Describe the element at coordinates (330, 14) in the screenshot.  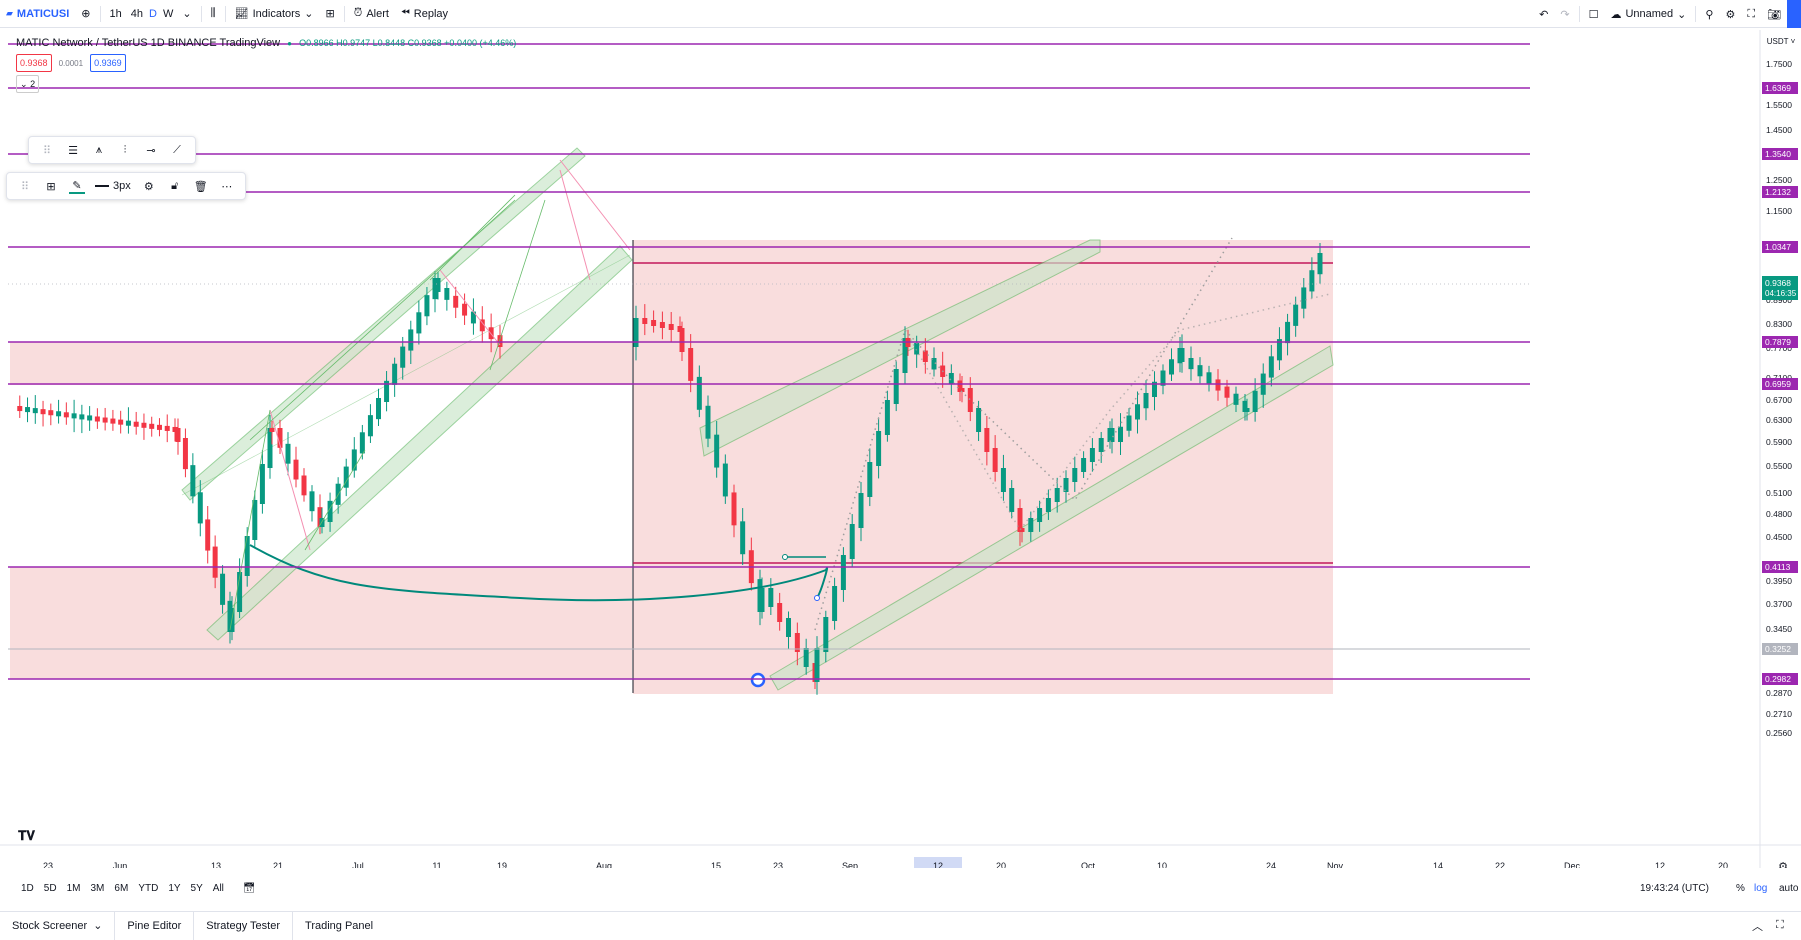
I see `templates-button: ⊞` at that location.